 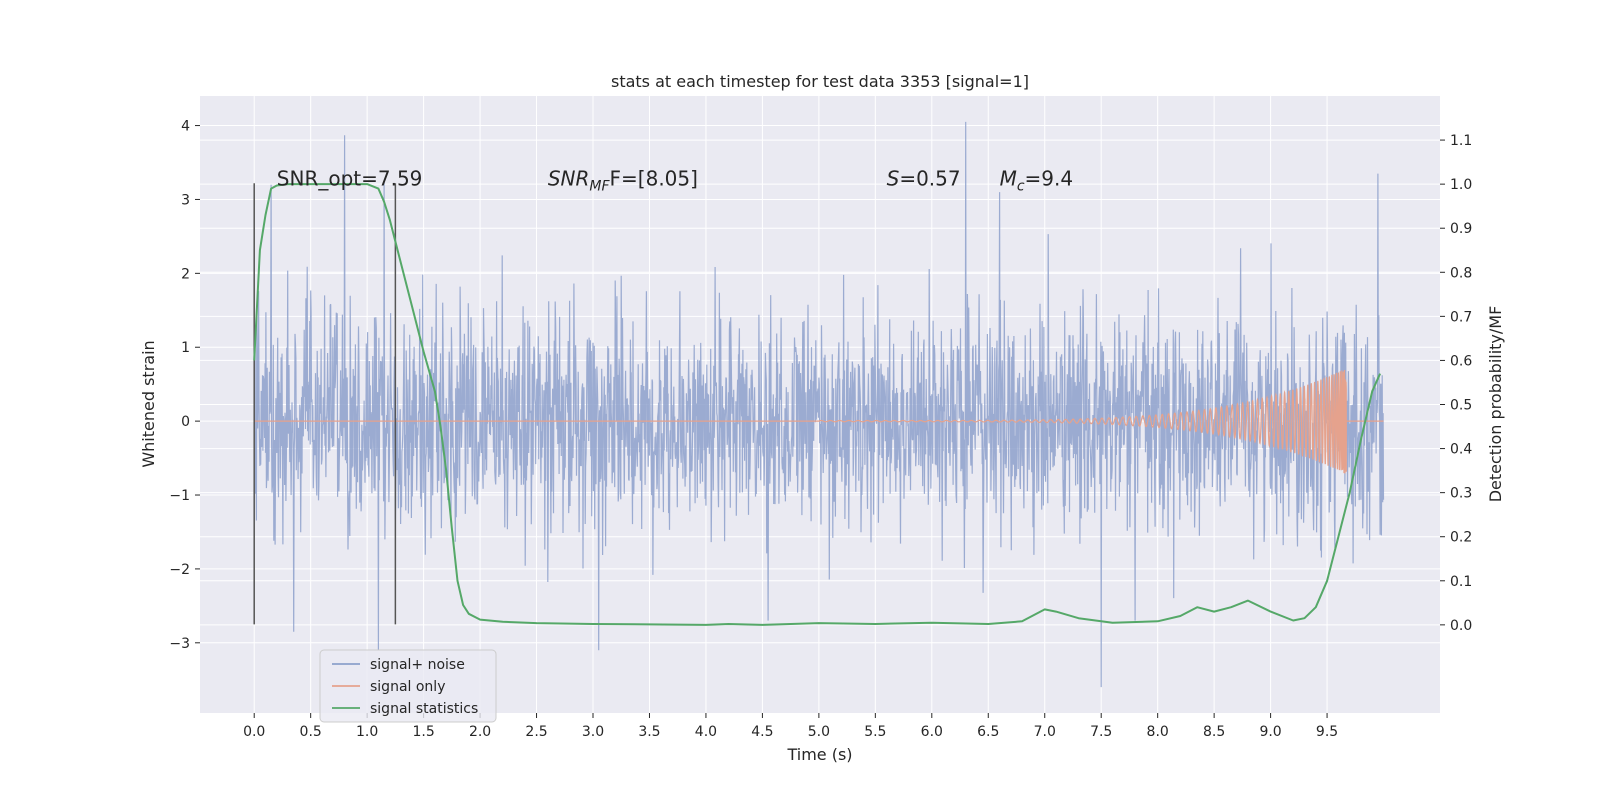 What do you see at coordinates (1461, 317) in the screenshot?
I see `y-right-tick-label: 0.7` at bounding box center [1461, 317].